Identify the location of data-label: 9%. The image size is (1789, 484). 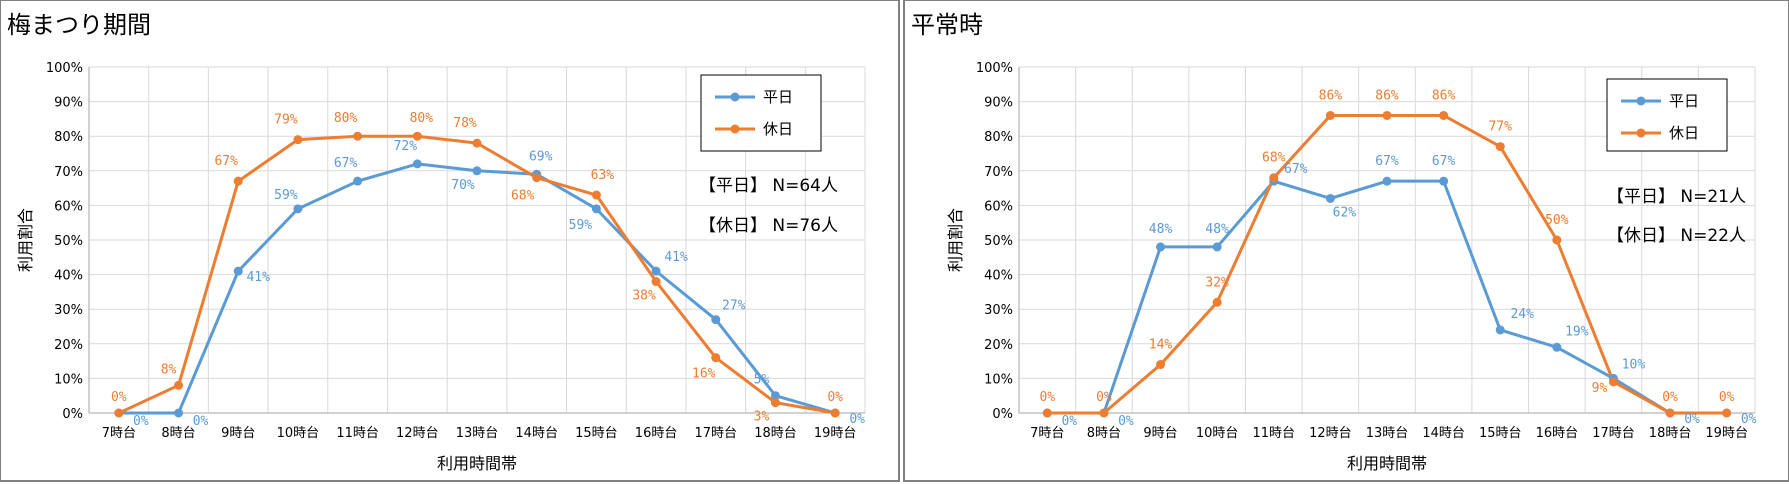
(1600, 388).